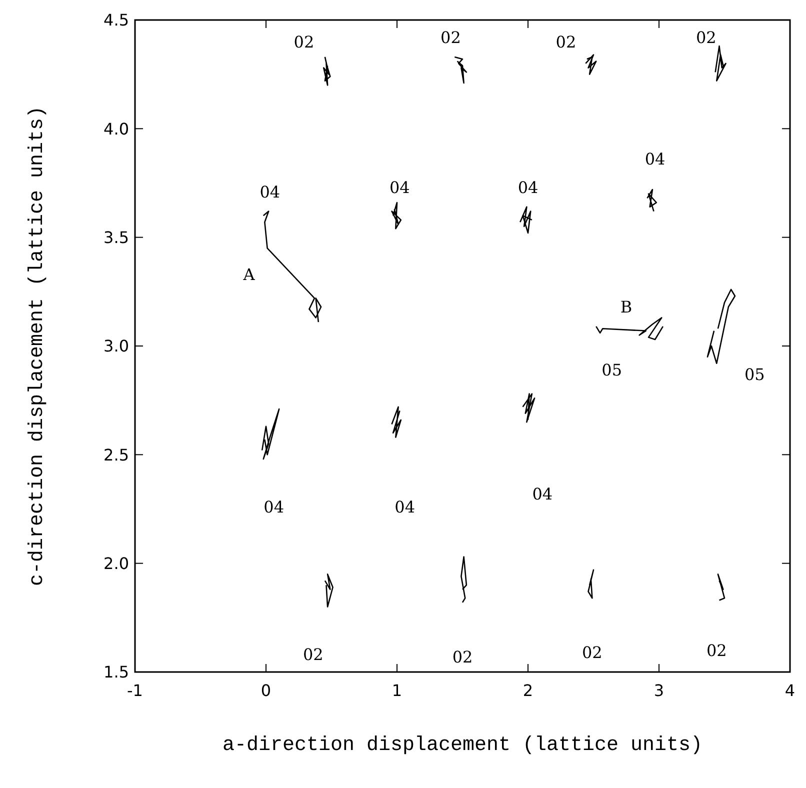 The height and width of the screenshot is (788, 806). What do you see at coordinates (790, 690) in the screenshot?
I see `x-tick-label: 4` at bounding box center [790, 690].